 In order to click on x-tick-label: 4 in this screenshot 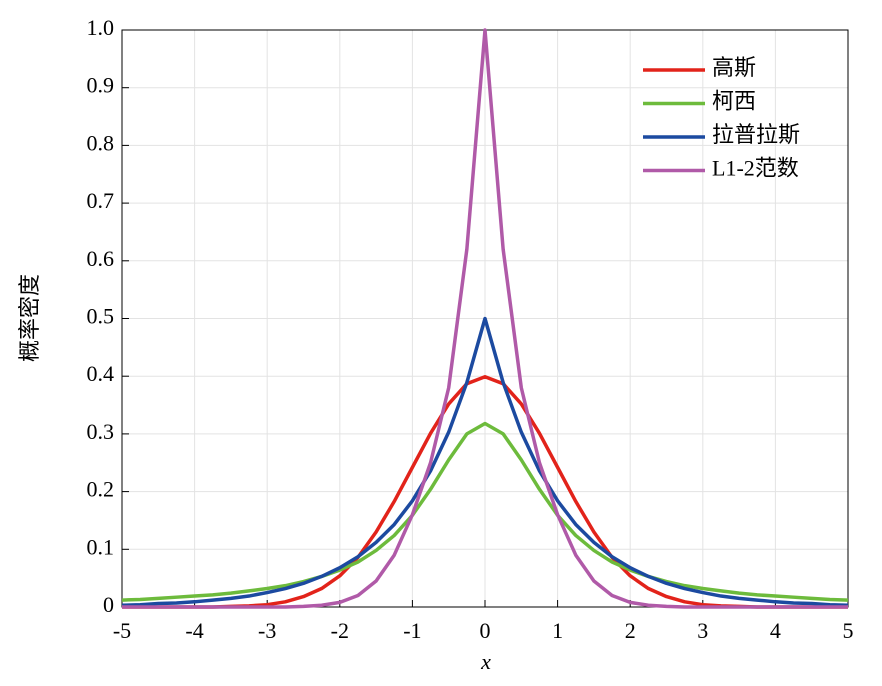, I will do `click(775, 630)`.